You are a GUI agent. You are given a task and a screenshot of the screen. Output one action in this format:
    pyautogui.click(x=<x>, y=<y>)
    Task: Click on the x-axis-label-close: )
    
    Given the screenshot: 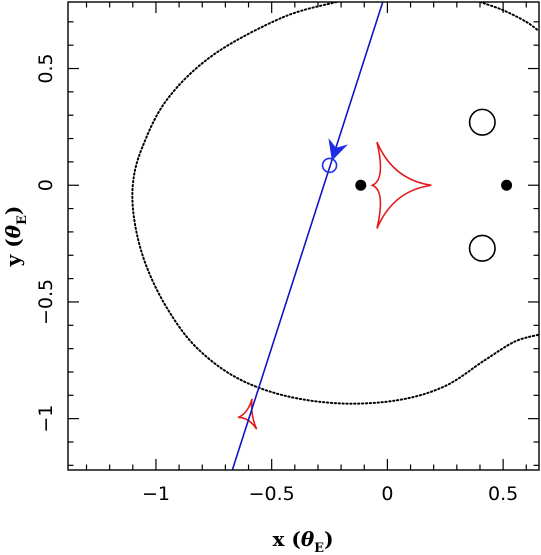 What is the action you would take?
    pyautogui.click(x=328, y=539)
    